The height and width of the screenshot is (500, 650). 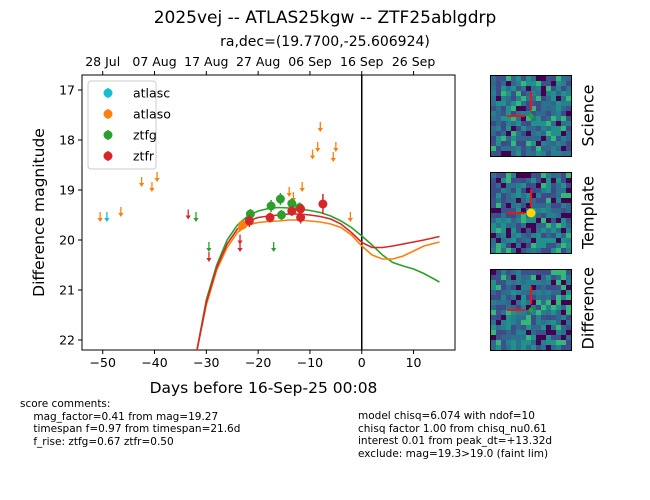 I want to click on y-tick-label: 19, so click(x=67, y=190).